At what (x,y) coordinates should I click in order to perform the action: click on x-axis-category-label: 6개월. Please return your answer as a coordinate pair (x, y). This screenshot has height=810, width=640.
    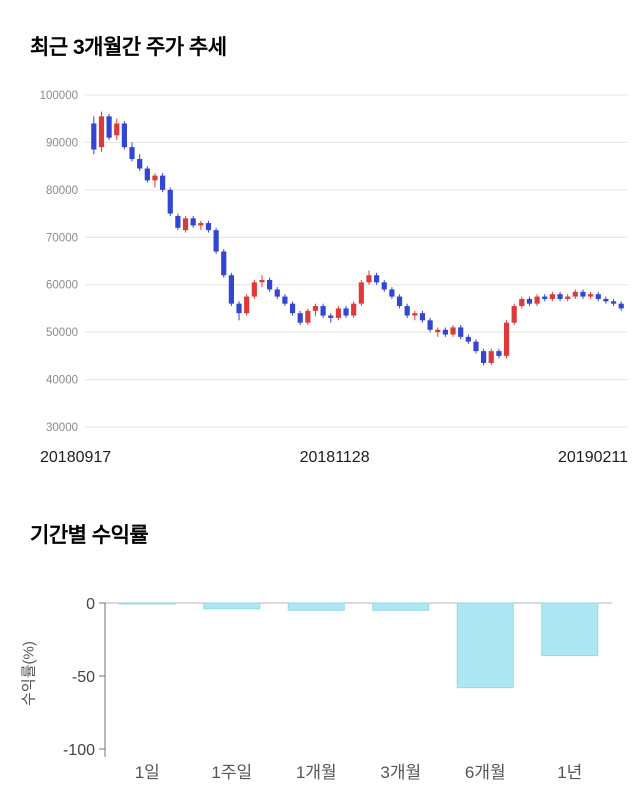
    Looking at the image, I should click on (485, 772).